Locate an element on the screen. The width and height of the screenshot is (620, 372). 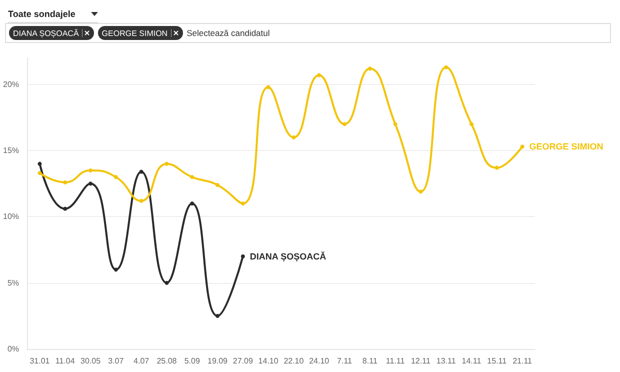
x-tick-label: 19.09 is located at coordinates (217, 361).